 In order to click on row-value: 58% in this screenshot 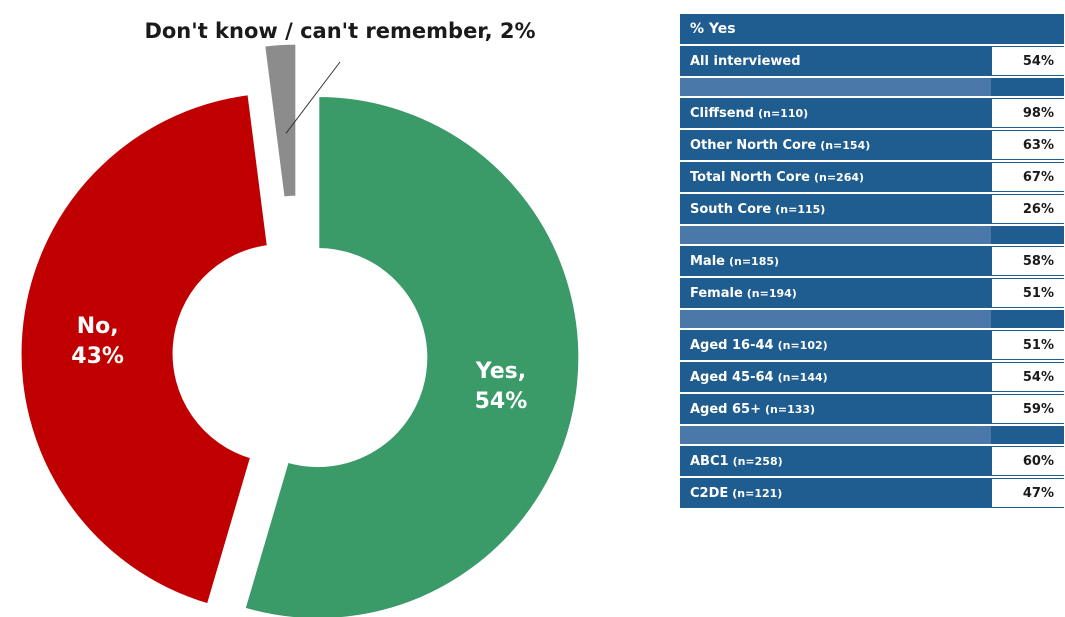, I will do `click(1027, 261)`.